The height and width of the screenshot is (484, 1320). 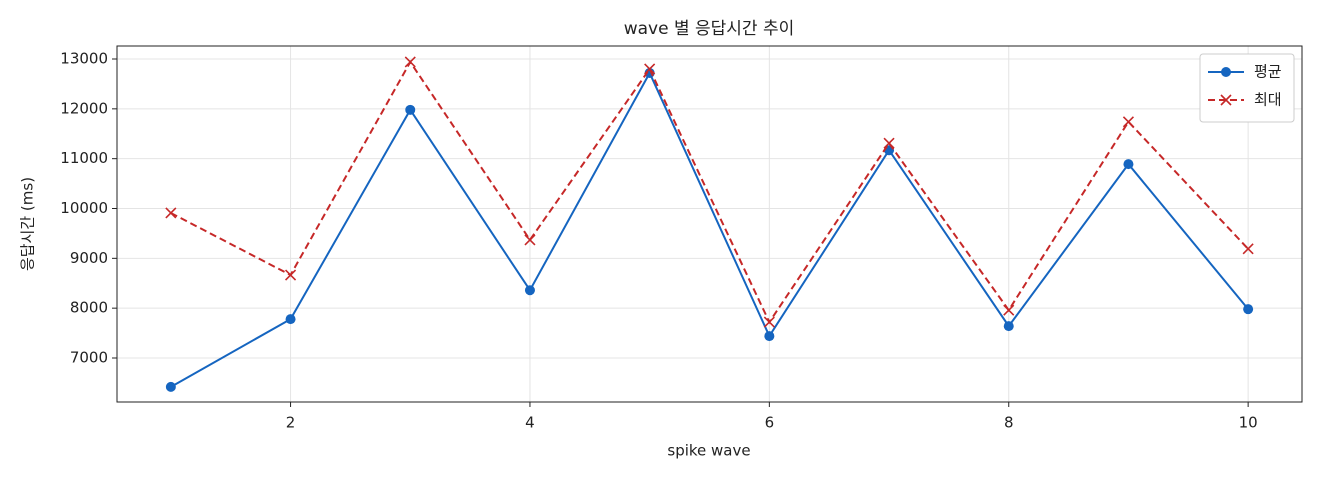 What do you see at coordinates (1268, 72) in the screenshot?
I see `legend-label: 평균` at bounding box center [1268, 72].